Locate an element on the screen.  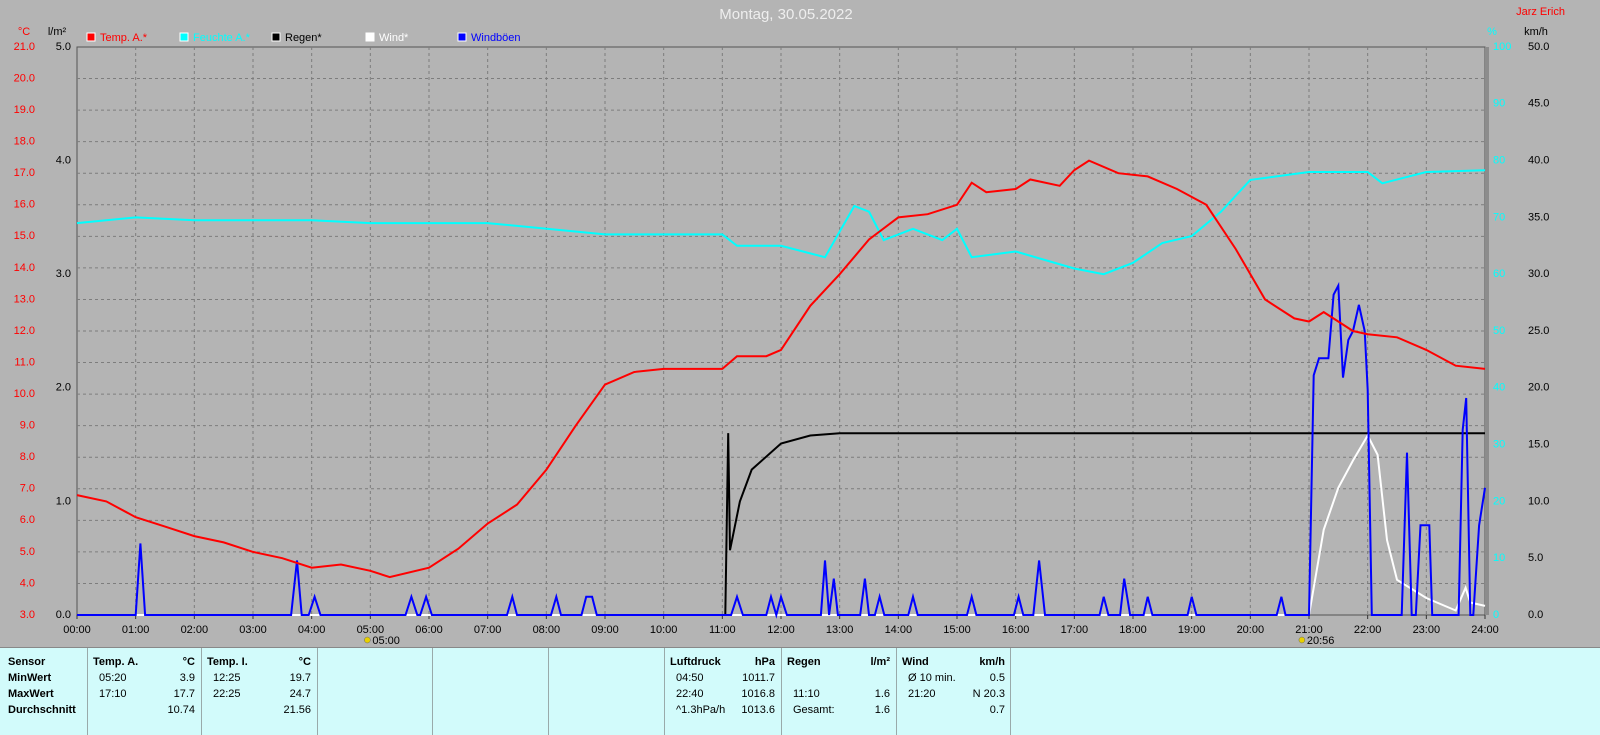
y4-tick-label: 20.0 is located at coordinates (1538, 388).